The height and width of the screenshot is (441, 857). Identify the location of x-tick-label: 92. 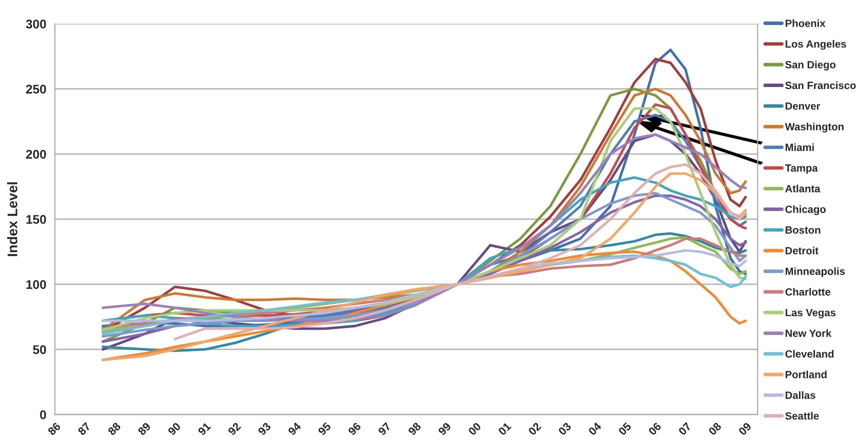
(234, 429).